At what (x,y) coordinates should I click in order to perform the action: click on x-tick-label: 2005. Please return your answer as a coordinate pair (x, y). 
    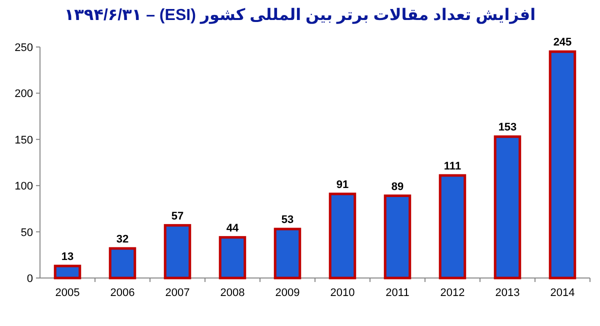
    Looking at the image, I should click on (67, 293).